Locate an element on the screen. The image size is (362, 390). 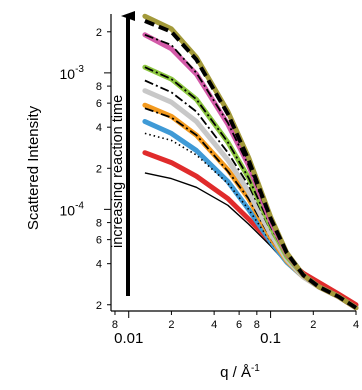
y-tick-label-10: 2 is located at coordinates (99, 33).